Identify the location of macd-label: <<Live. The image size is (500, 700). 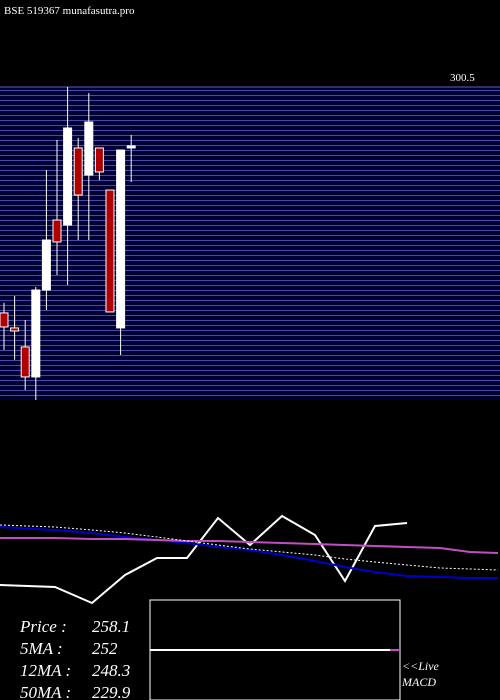
(421, 666).